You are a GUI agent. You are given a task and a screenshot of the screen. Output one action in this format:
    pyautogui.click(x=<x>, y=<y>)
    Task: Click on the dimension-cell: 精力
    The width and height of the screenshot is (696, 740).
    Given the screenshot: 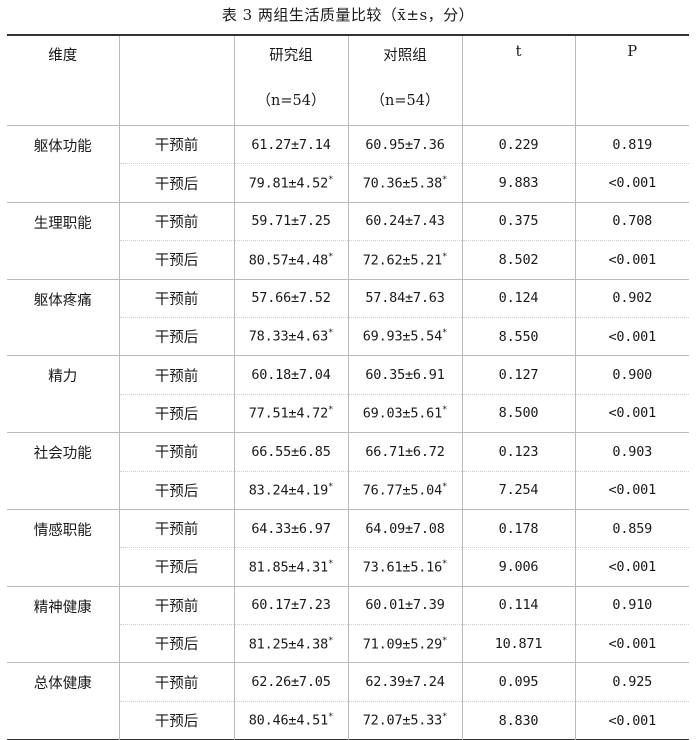 What is the action you would take?
    pyautogui.click(x=63, y=394)
    